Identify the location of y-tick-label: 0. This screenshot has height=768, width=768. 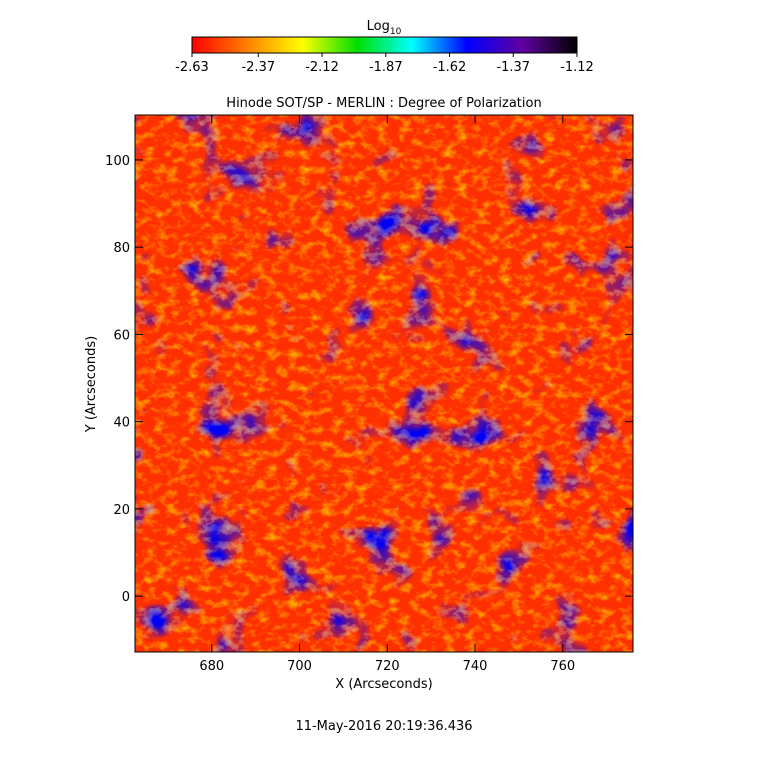
(126, 597).